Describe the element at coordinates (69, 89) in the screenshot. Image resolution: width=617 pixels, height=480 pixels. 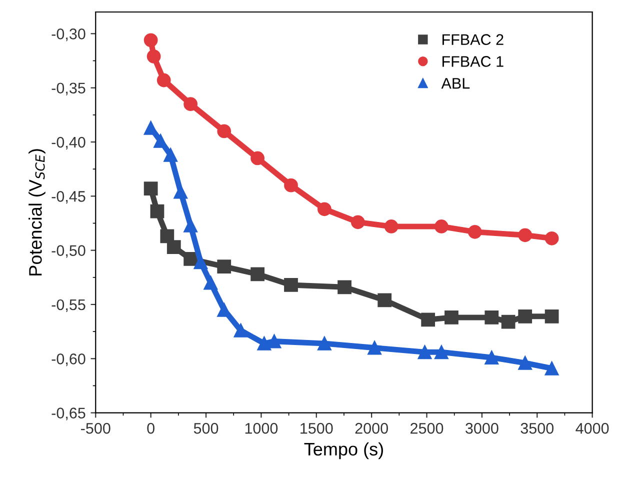
I see `y-tick-label: -0,35` at that location.